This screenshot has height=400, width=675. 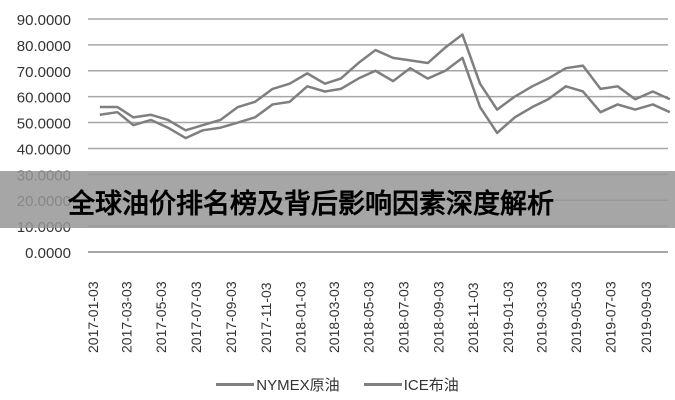 I want to click on y-tick-label: 0.0000, so click(x=48, y=253).